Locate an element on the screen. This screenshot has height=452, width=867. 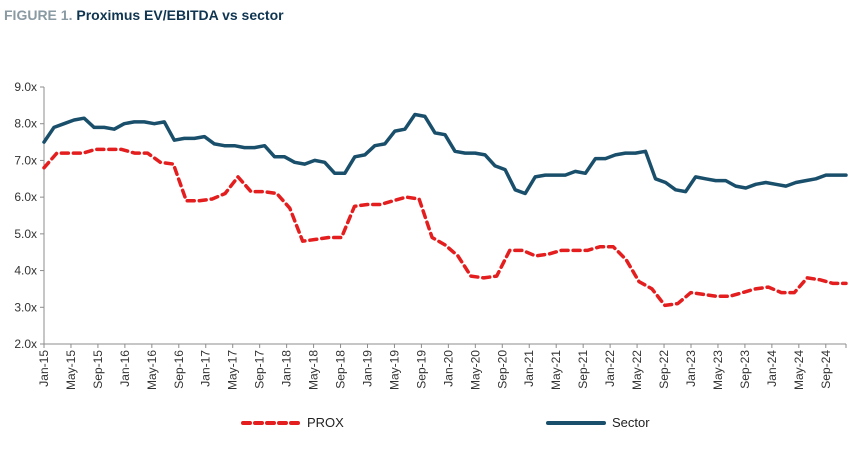
x-tick-label: Jan-21 is located at coordinates (529, 368).